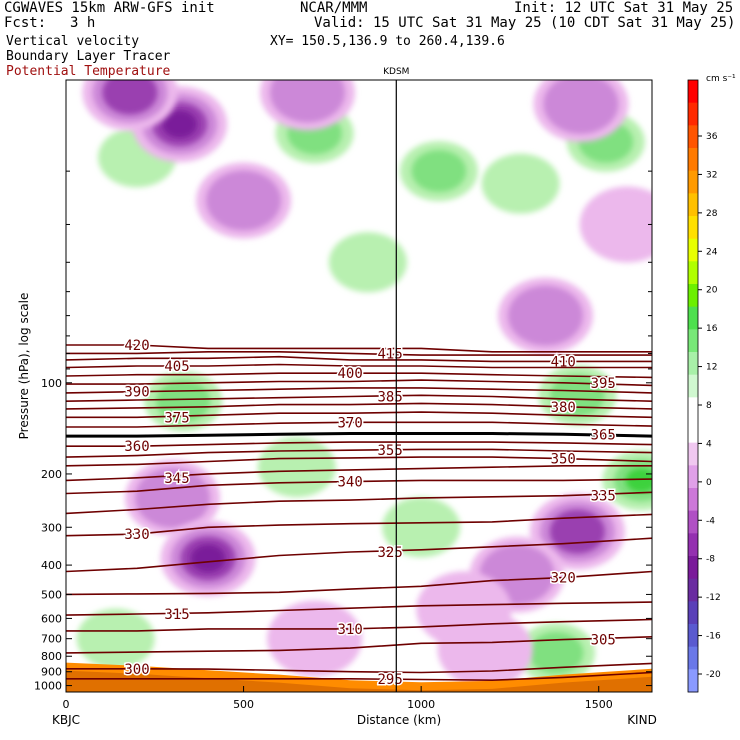 Image resolution: width=740 pixels, height=740 pixels. What do you see at coordinates (603, 384) in the screenshot?
I see `theta-395-label: 395` at bounding box center [603, 384].